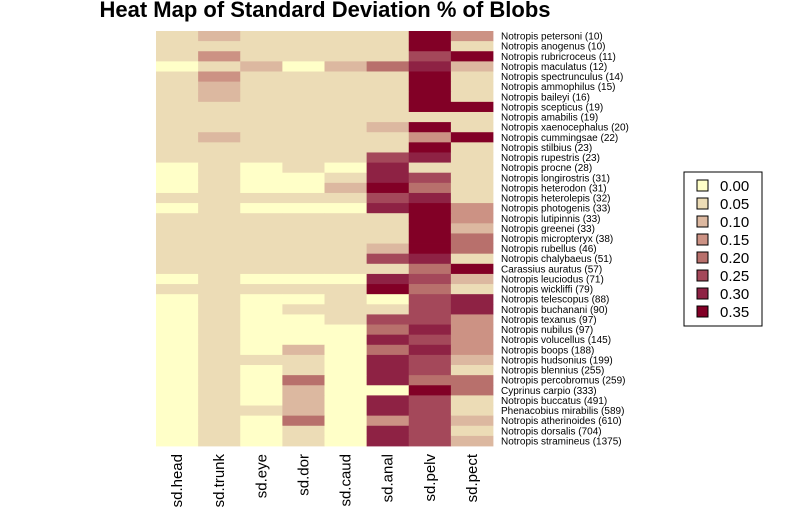 The height and width of the screenshot is (526, 803). What do you see at coordinates (723, 249) in the screenshot?
I see `legend: 0.000.050.100.150.200.250.300.35` at bounding box center [723, 249].